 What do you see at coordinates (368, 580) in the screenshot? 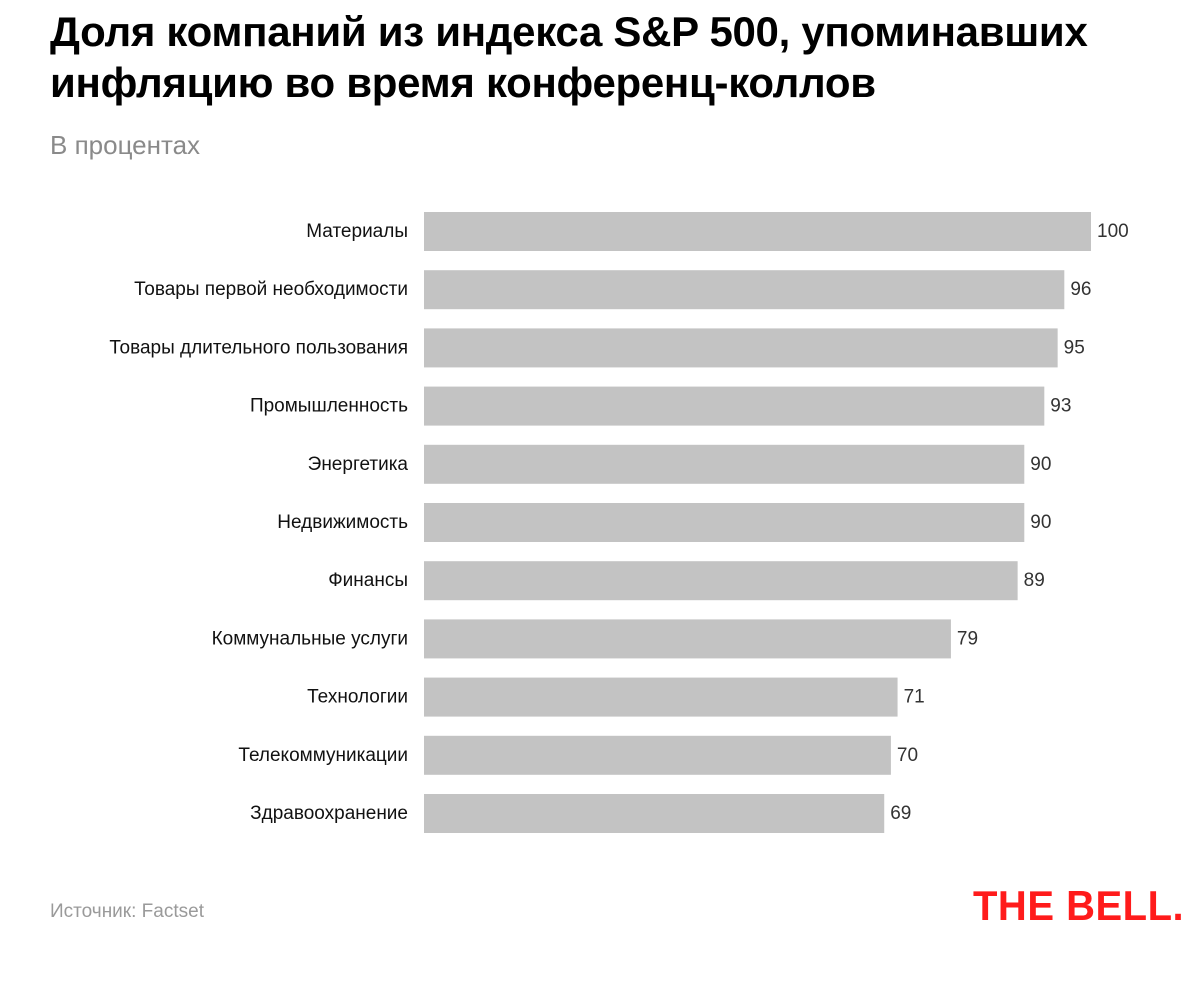
I see `category-label: Финансы` at bounding box center [368, 580].